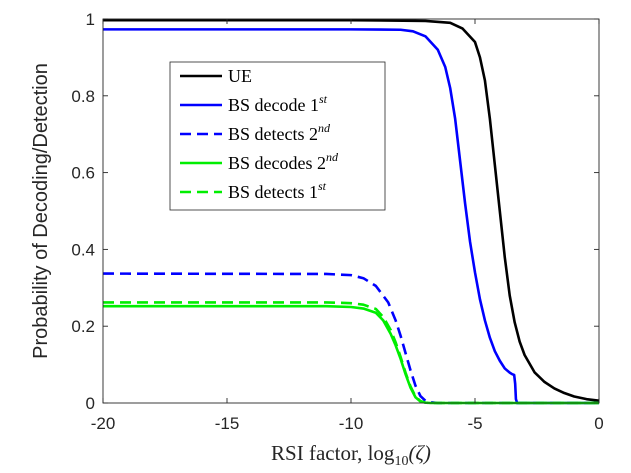  What do you see at coordinates (83, 173) in the screenshot?
I see `y-tick-label: 0.6` at bounding box center [83, 173].